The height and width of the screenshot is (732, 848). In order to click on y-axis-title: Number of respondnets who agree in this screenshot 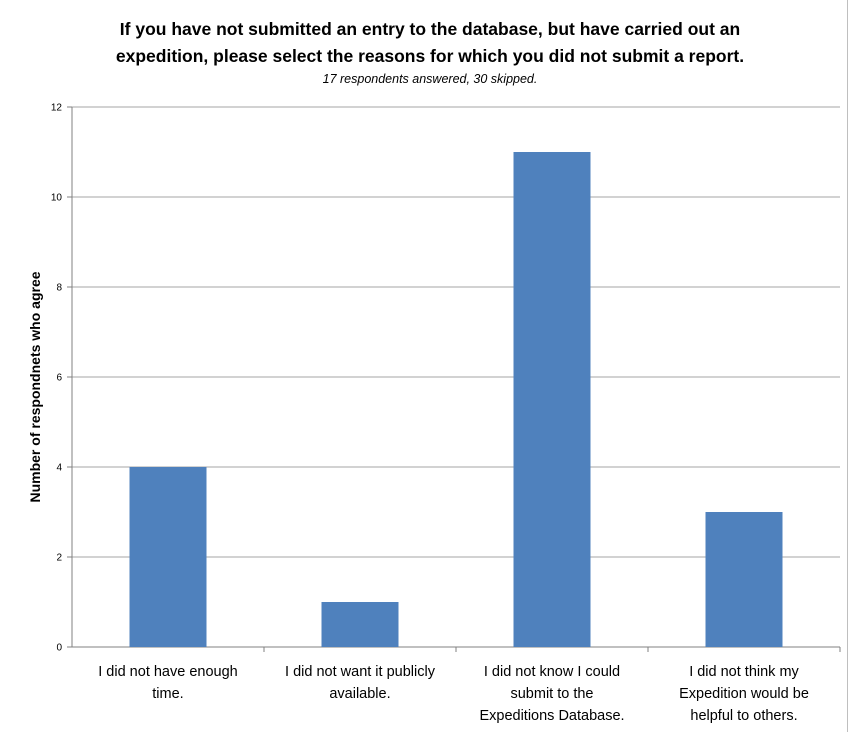, I will do `click(35, 386)`.